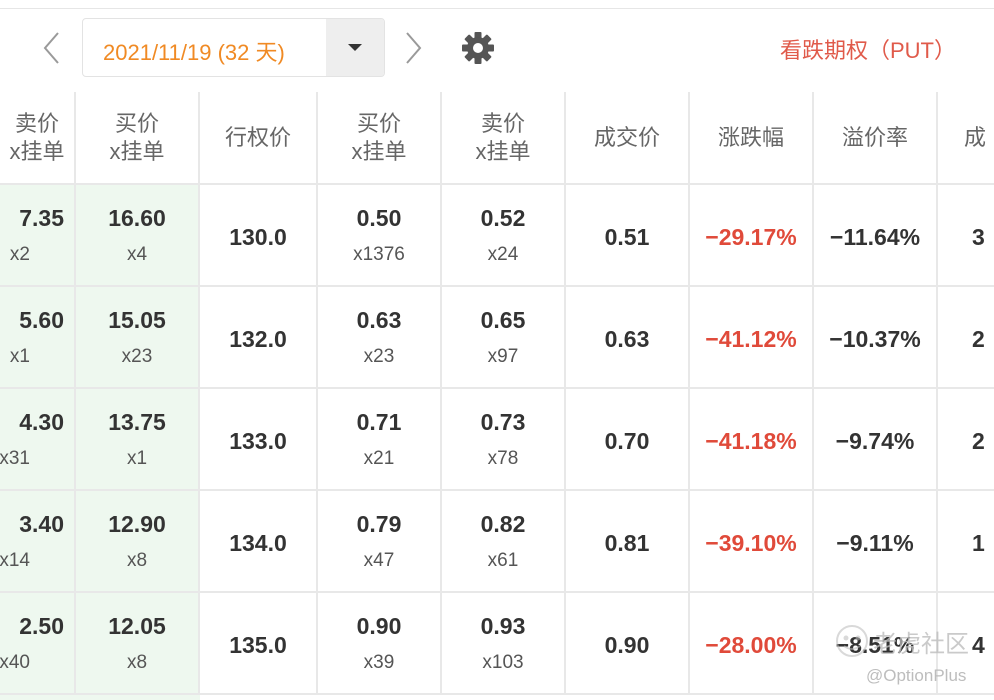 This screenshot has height=700, width=994. What do you see at coordinates (628, 440) in the screenshot?
I see `last-price-cell: 0.70` at bounding box center [628, 440].